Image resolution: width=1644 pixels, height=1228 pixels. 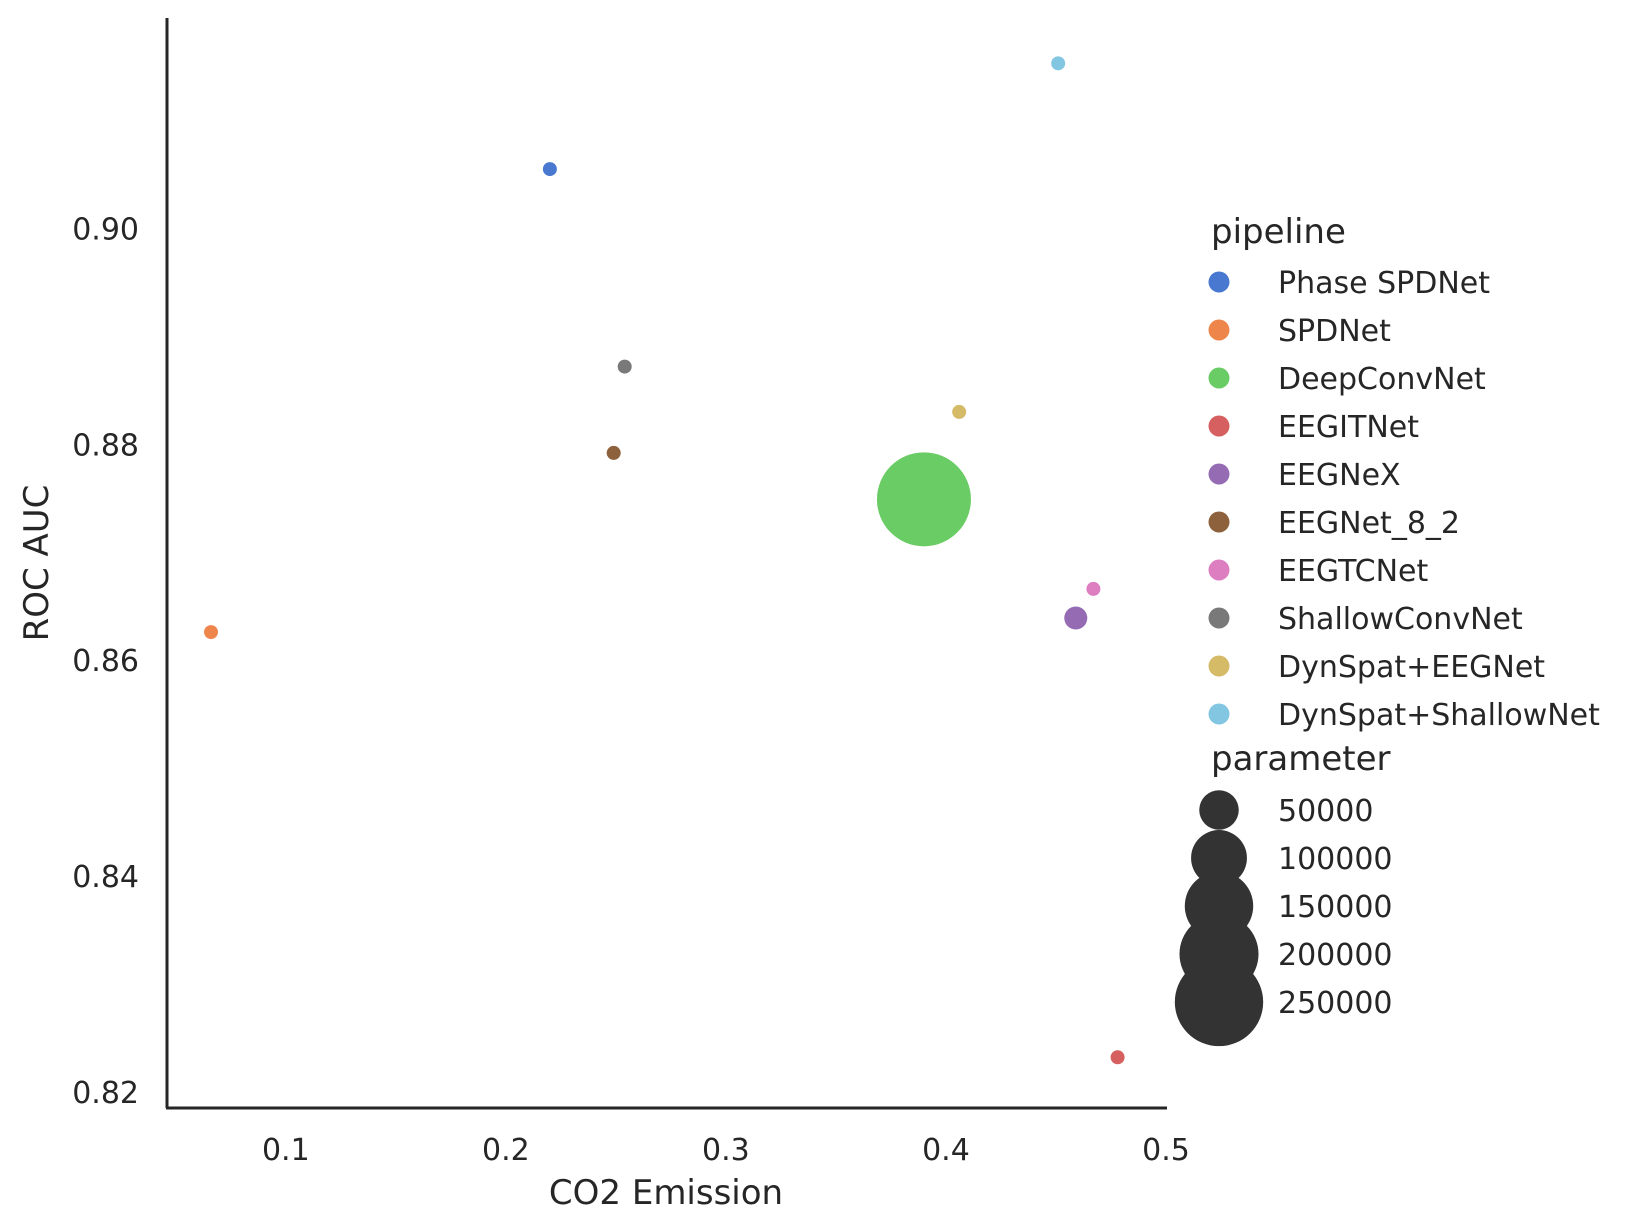 What do you see at coordinates (1335, 955) in the screenshot?
I see `size-legend-label: 200000` at bounding box center [1335, 955].